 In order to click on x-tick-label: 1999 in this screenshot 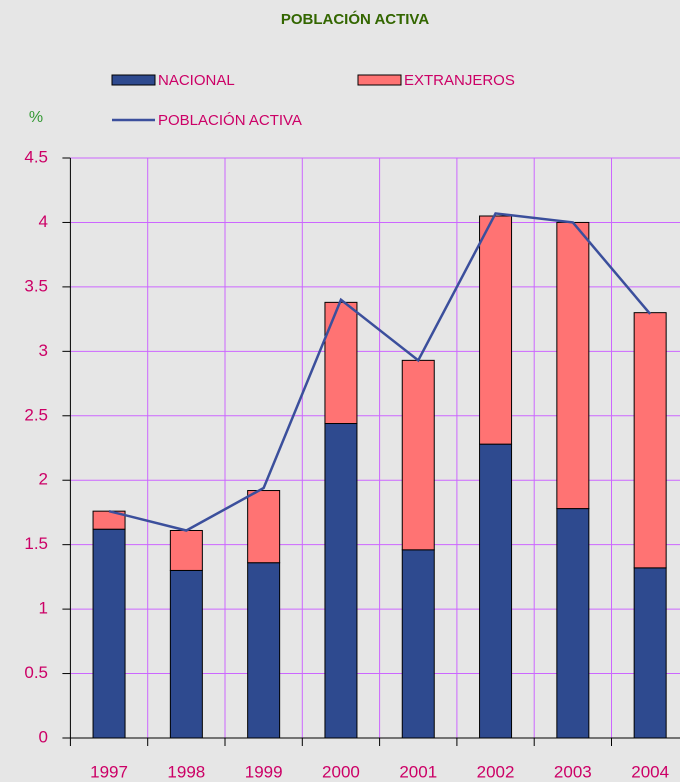, I will do `click(264, 771)`.